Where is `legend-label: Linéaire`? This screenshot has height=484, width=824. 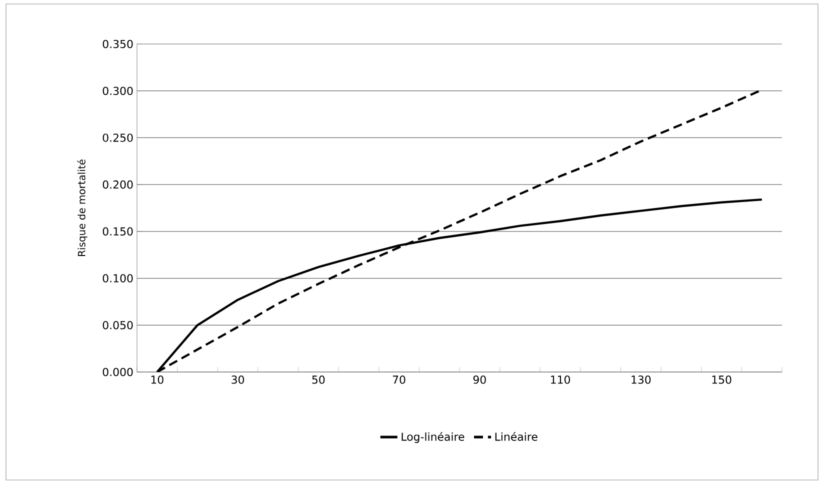
legend-label: Linéaire is located at coordinates (516, 436).